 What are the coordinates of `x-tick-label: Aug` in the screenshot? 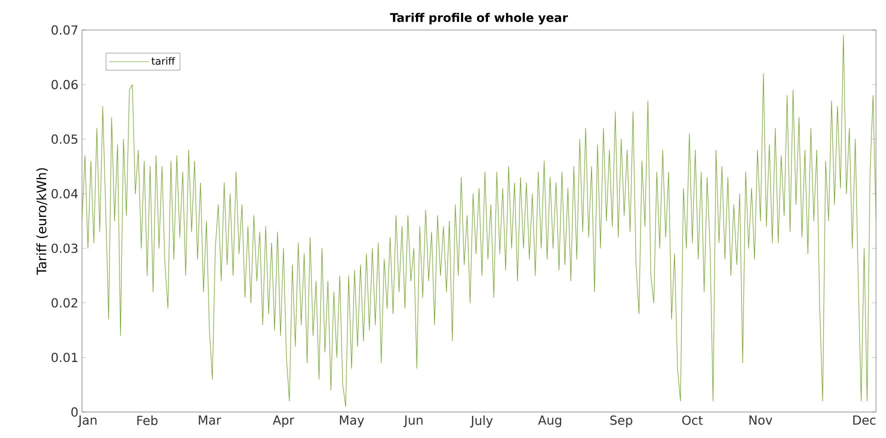 It's located at (550, 422).